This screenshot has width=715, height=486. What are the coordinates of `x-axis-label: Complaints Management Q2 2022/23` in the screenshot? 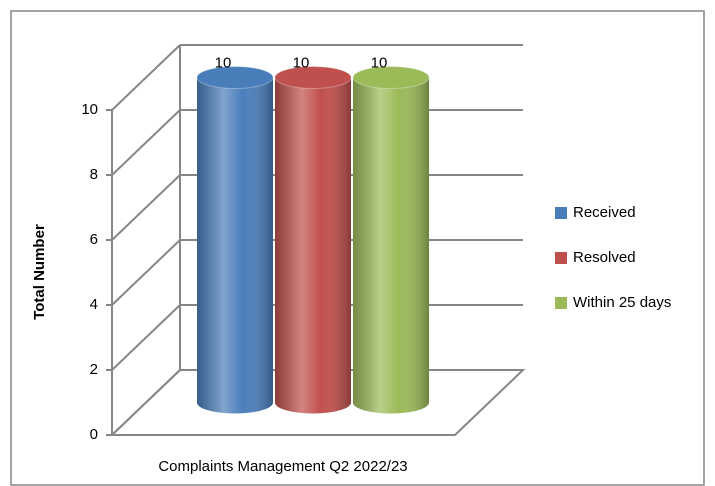 It's located at (282, 466).